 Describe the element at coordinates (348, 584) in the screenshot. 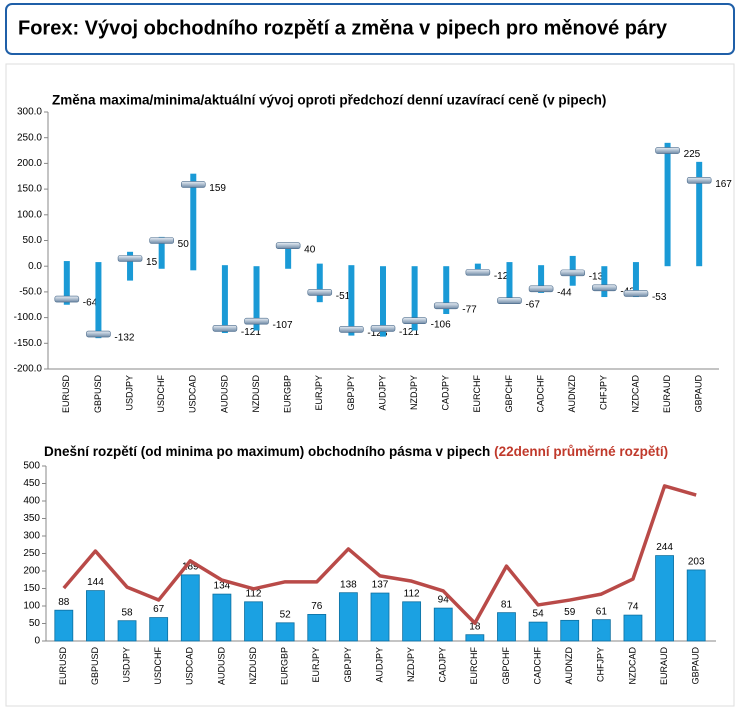

I see `value-label: 138` at that location.